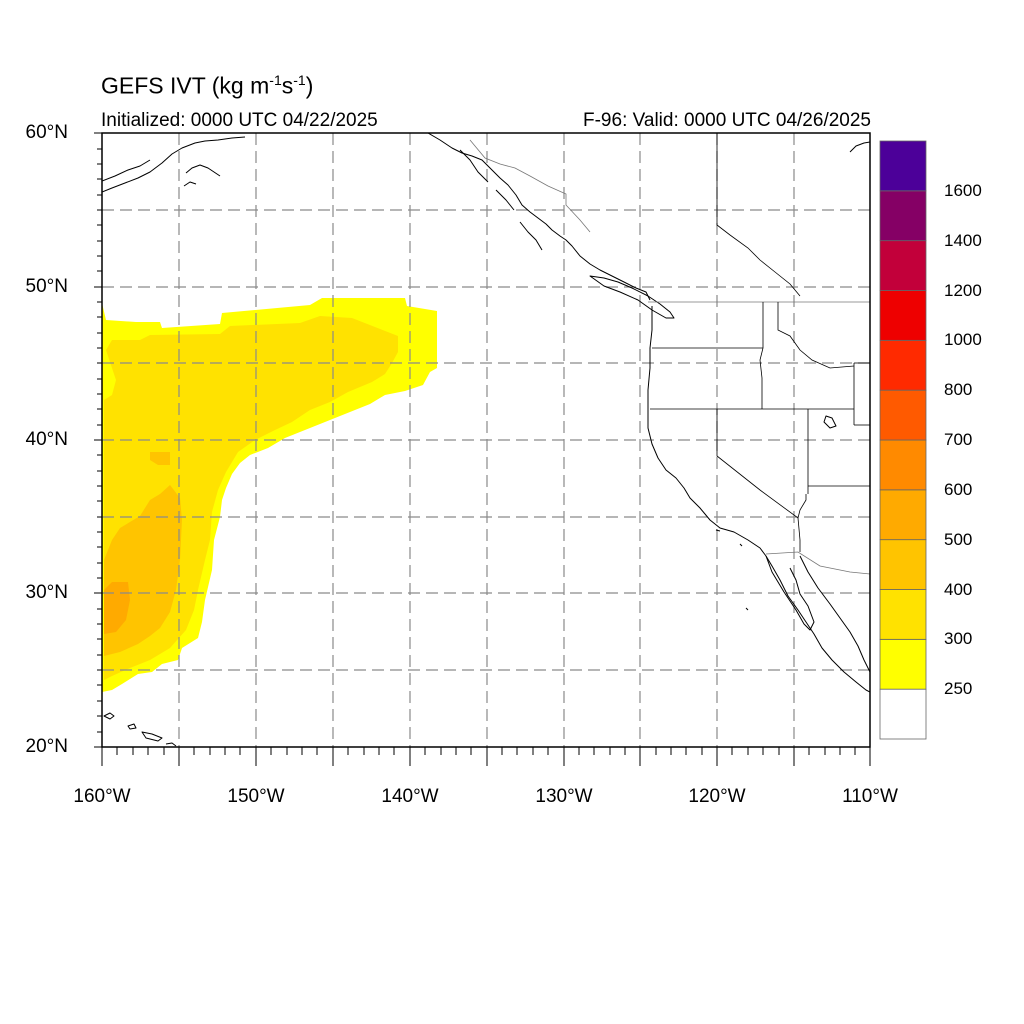  Describe the element at coordinates (958, 390) in the screenshot. I see `colorbar-label: 800` at that location.